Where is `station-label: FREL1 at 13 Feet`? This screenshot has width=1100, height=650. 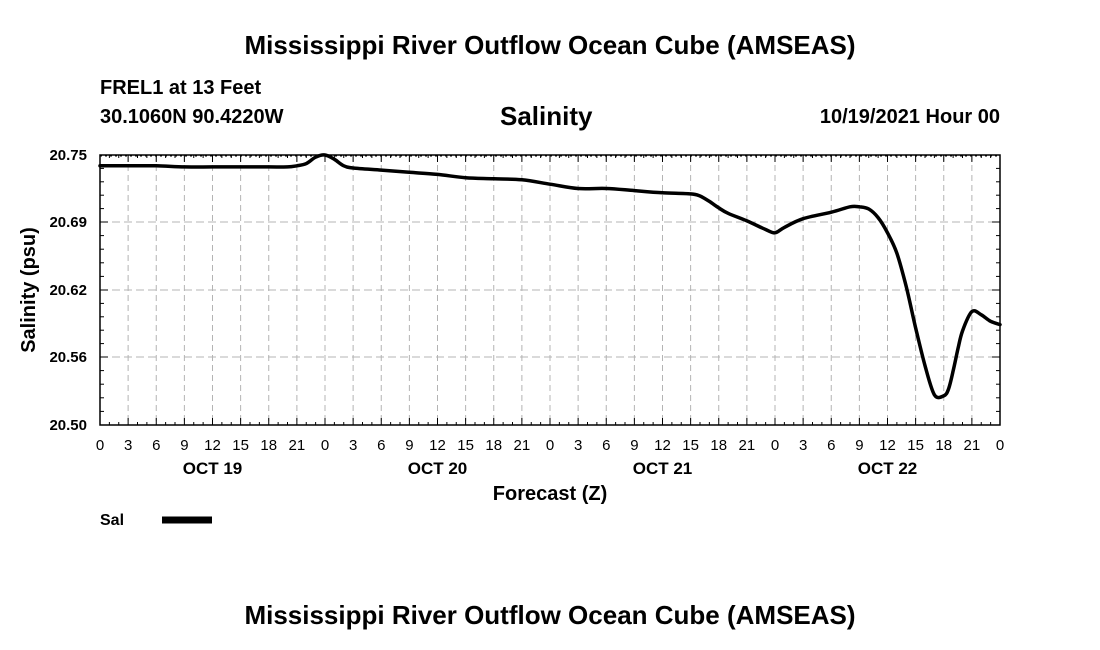
station-label: FREL1 at 13 Feet is located at coordinates (181, 88).